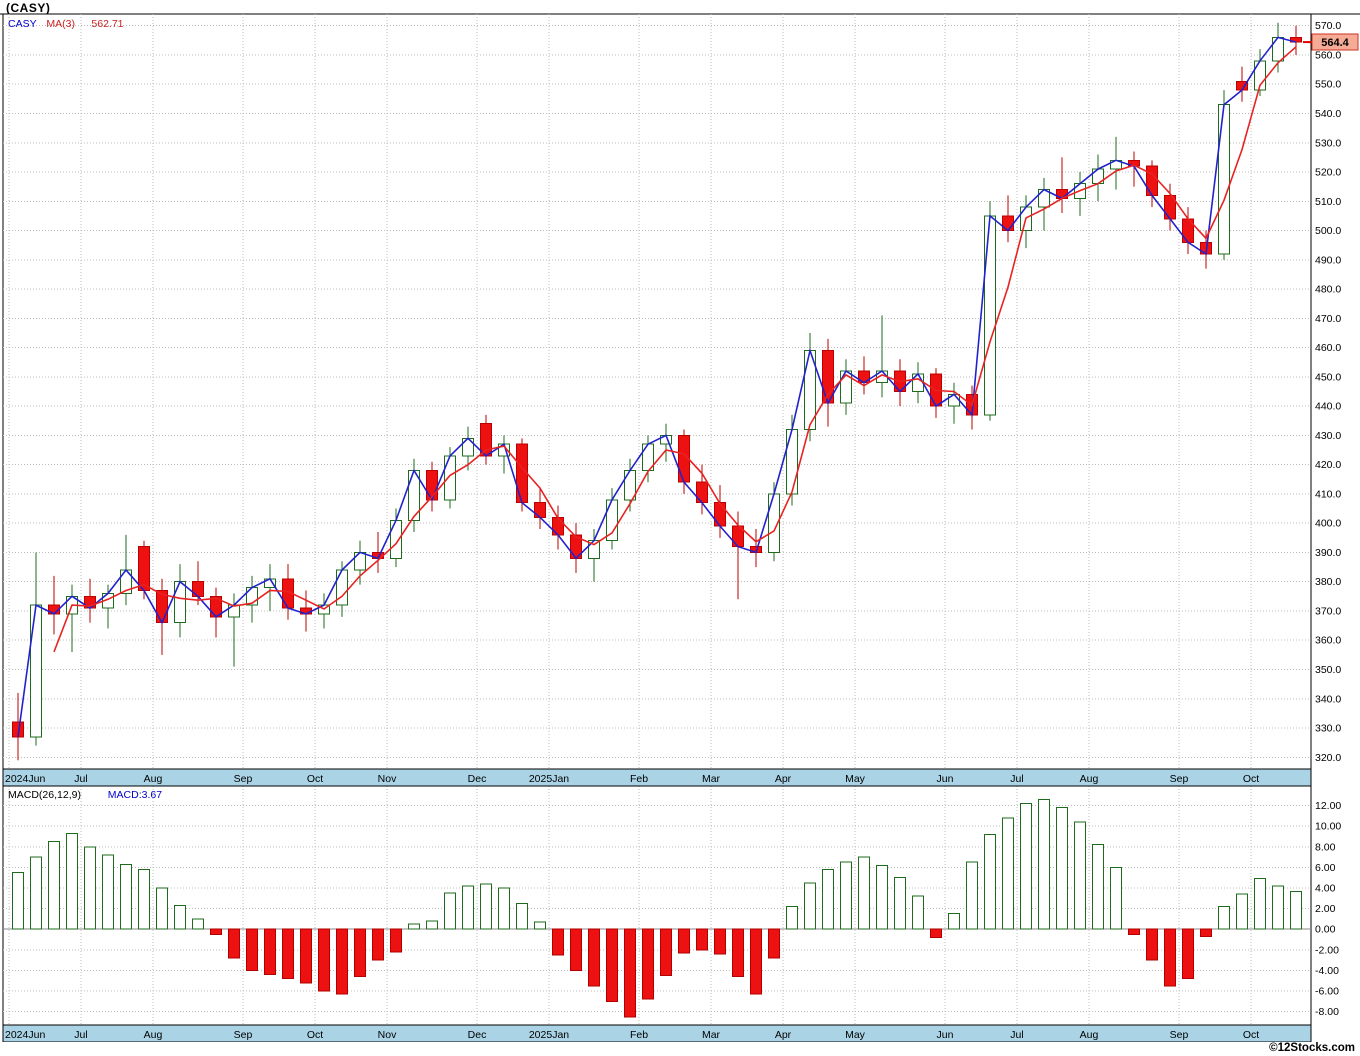  Describe the element at coordinates (1328, 407) in the screenshot. I see `svg-text: 440.0` at that location.